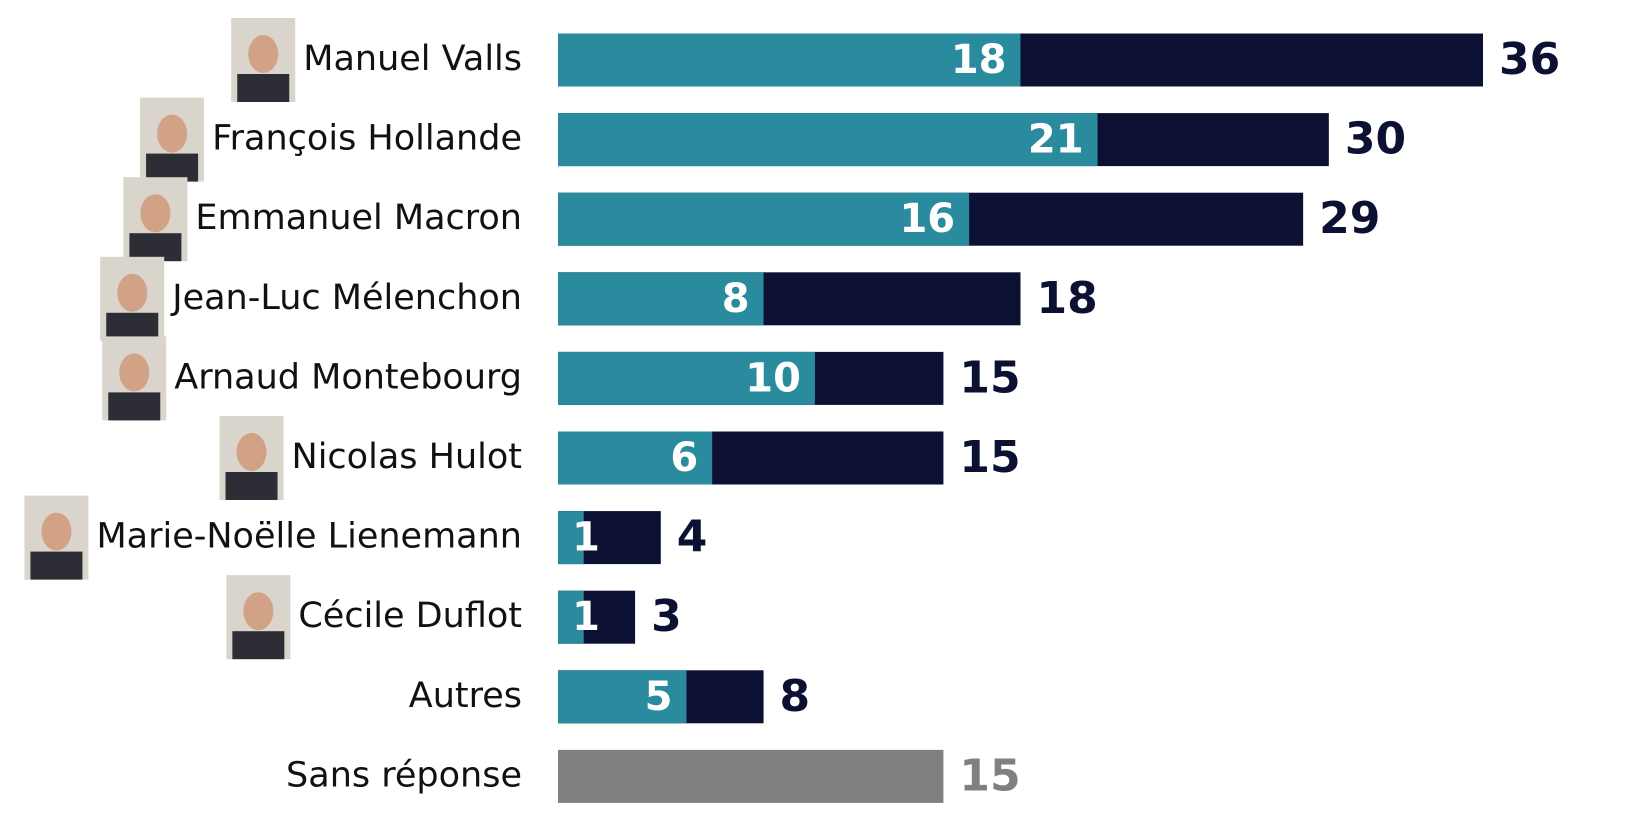 The image size is (1633, 828). Describe the element at coordinates (410, 616) in the screenshot. I see `category-label: Cécile Duflot` at that location.